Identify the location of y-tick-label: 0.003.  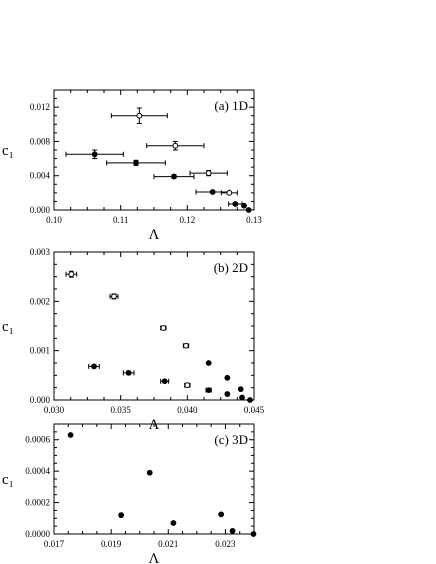
(40, 252).